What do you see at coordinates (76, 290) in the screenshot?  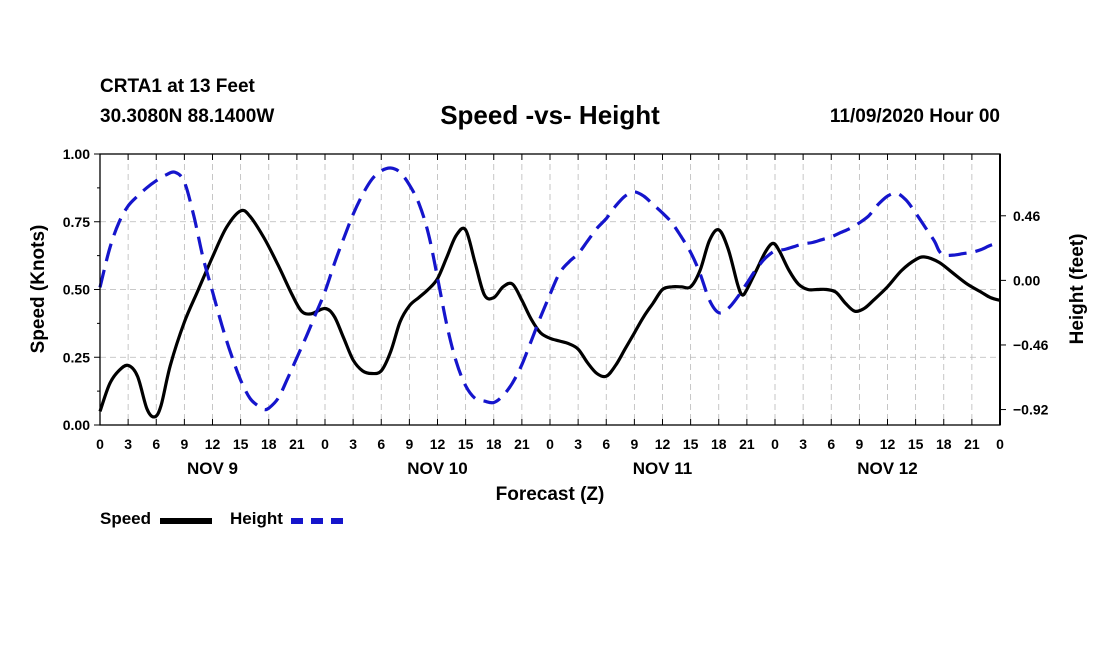 I see `y-left-tick-label: 0.50` at bounding box center [76, 290].